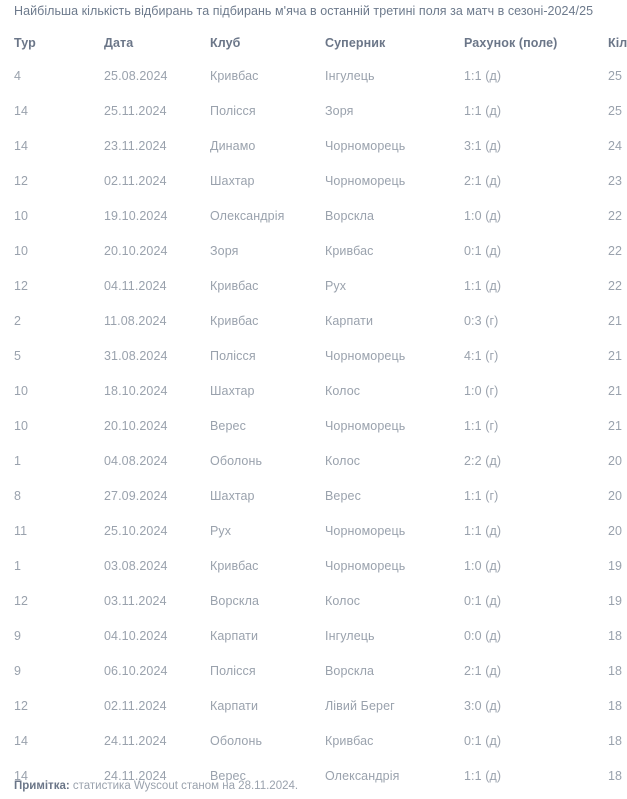 This screenshot has width=627, height=799. I want to click on table-row: 12 04.11.2024 Кривбас Рух 1:1 (д) 22, so click(313, 285).